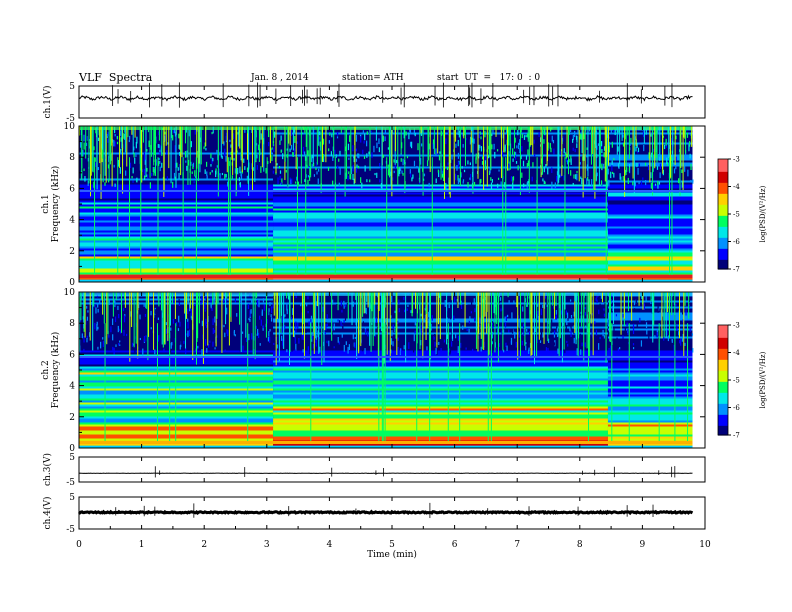  I want to click on colorbar-tick-label: -6, so click(736, 408).